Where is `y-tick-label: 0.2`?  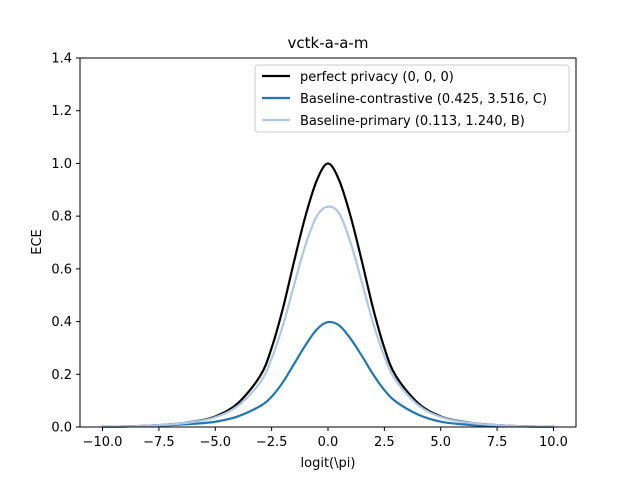 y-tick-label: 0.2 is located at coordinates (61, 375).